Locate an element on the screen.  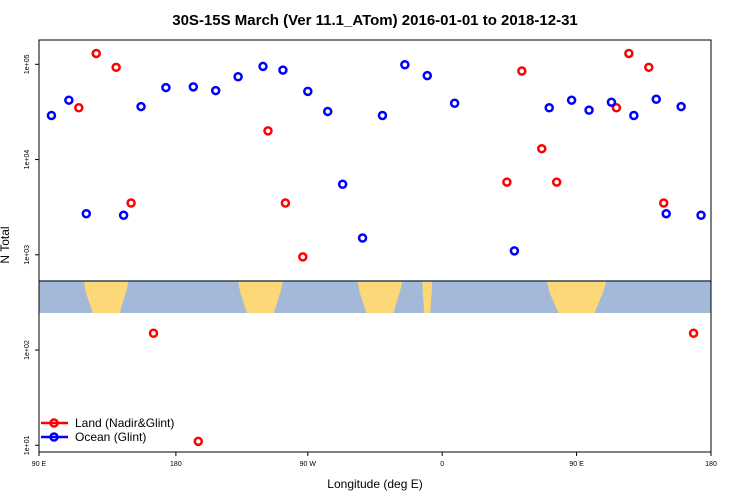
x-tick-label: 90 W is located at coordinates (308, 464).